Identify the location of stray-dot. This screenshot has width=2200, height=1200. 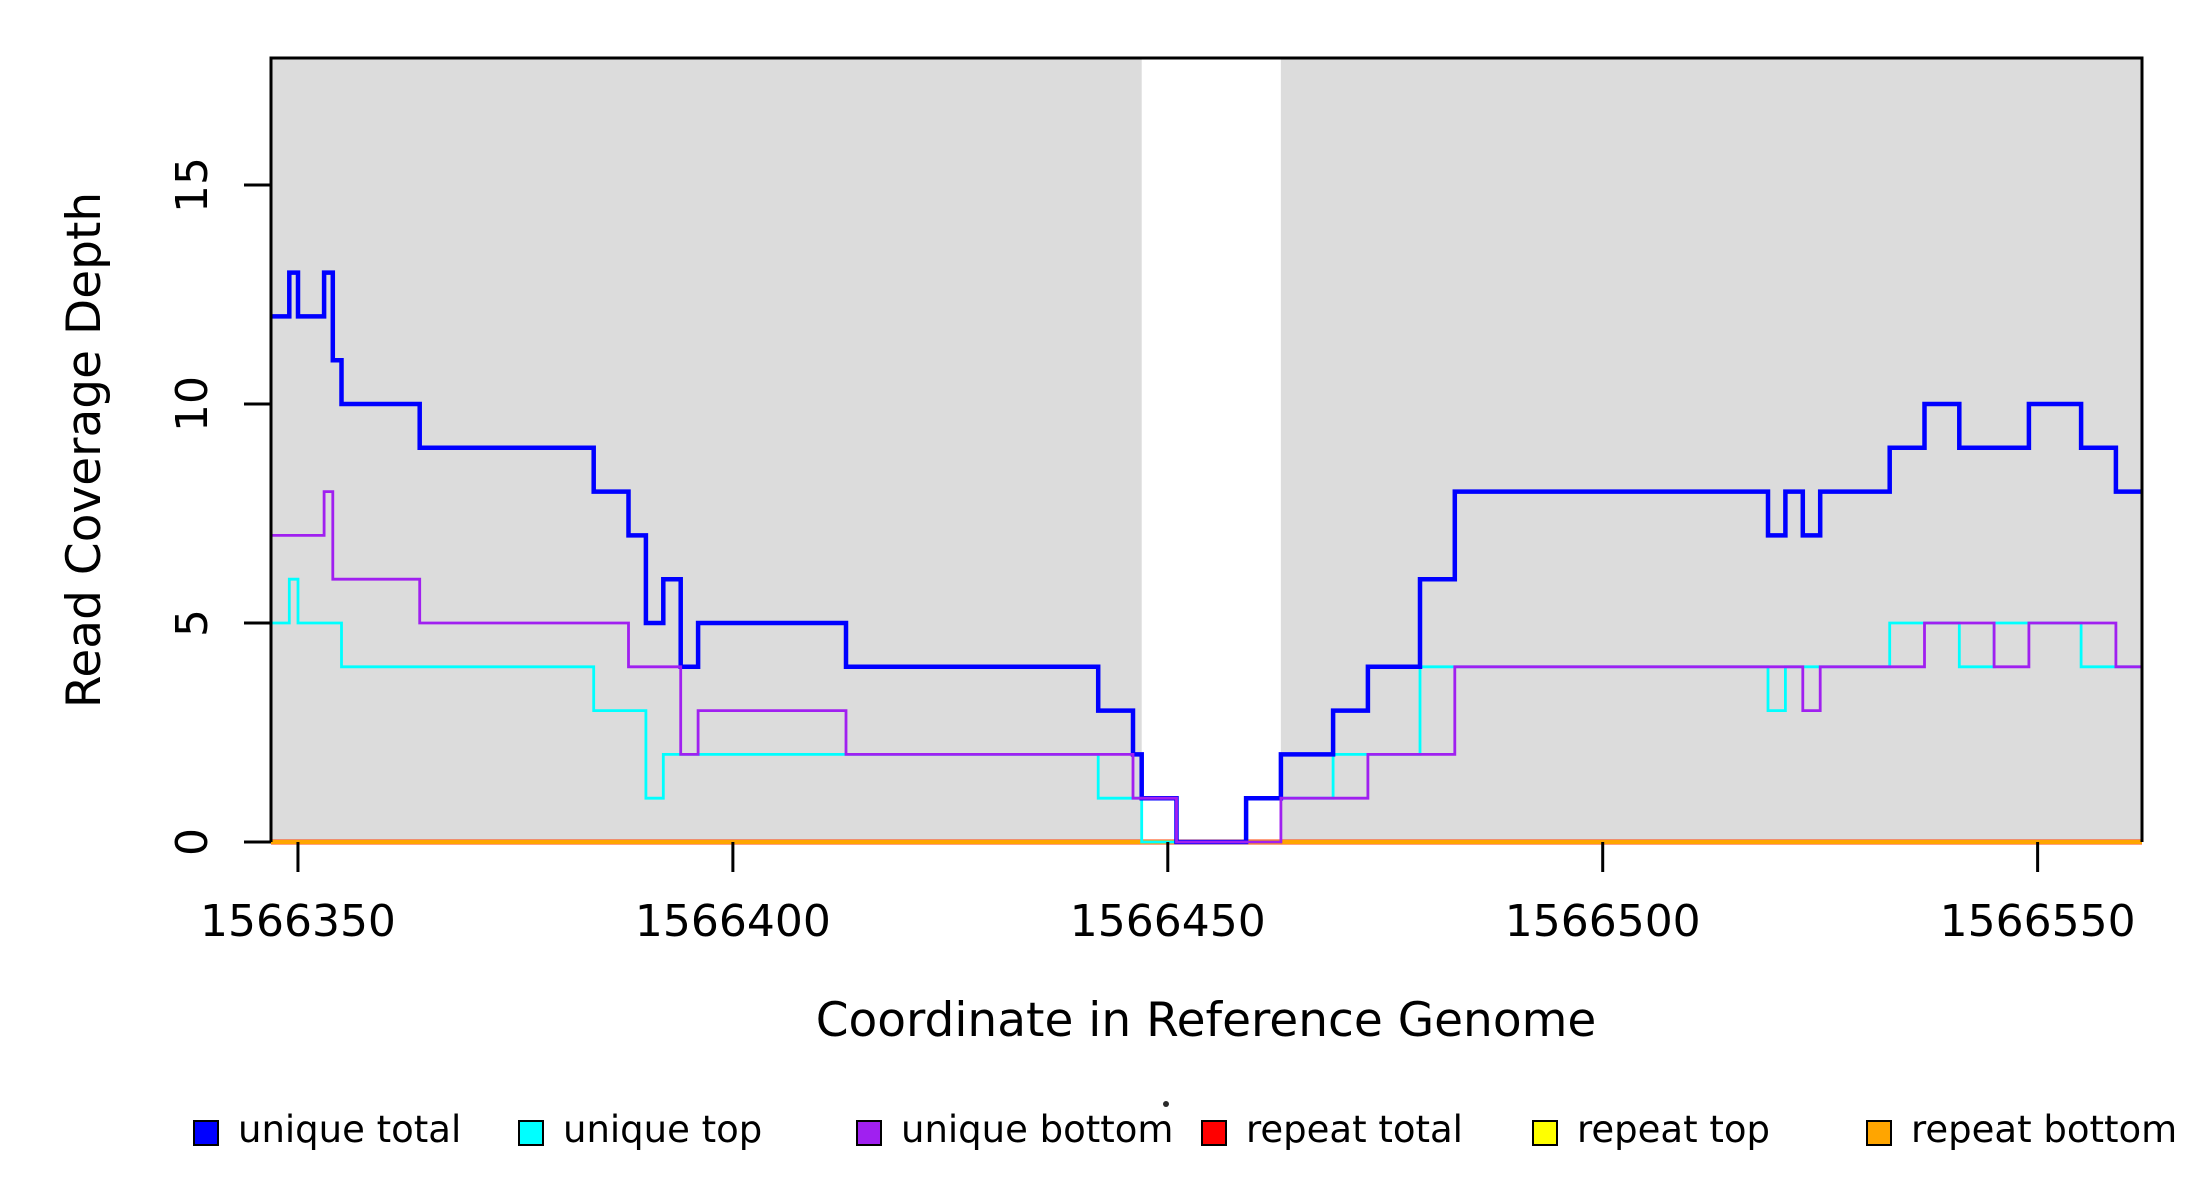
(1166, 1104).